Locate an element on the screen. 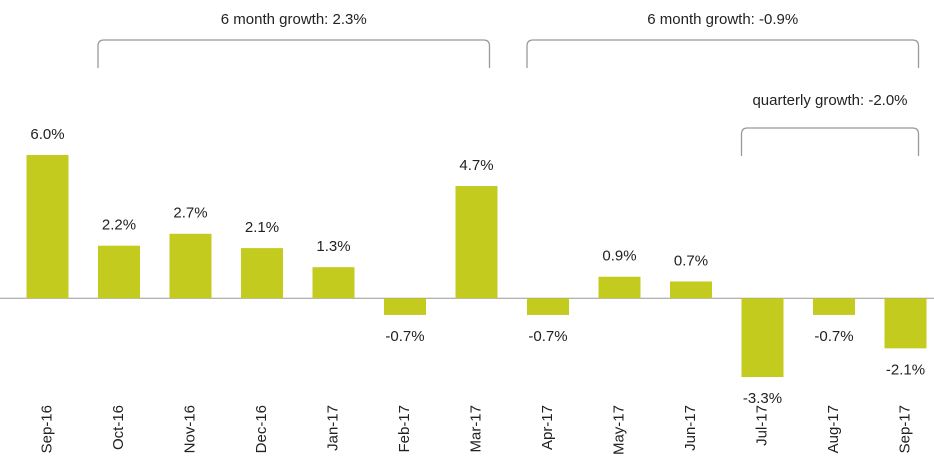  x-tick-label: Feb-17 is located at coordinates (404, 429).